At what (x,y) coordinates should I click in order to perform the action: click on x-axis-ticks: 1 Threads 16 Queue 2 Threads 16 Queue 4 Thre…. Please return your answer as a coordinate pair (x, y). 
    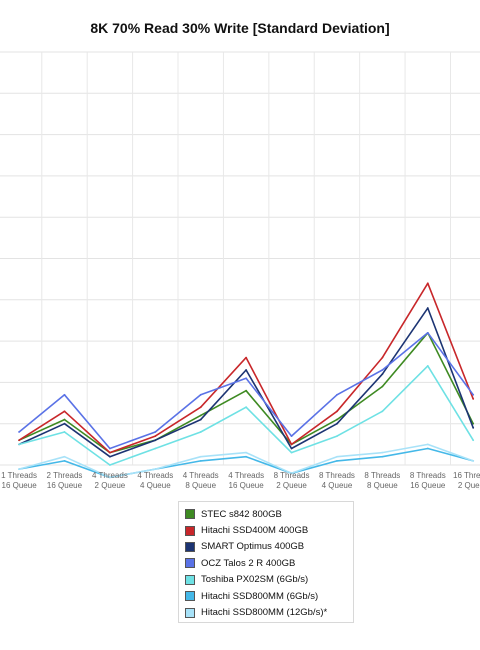
    Looking at the image, I should click on (240, 480).